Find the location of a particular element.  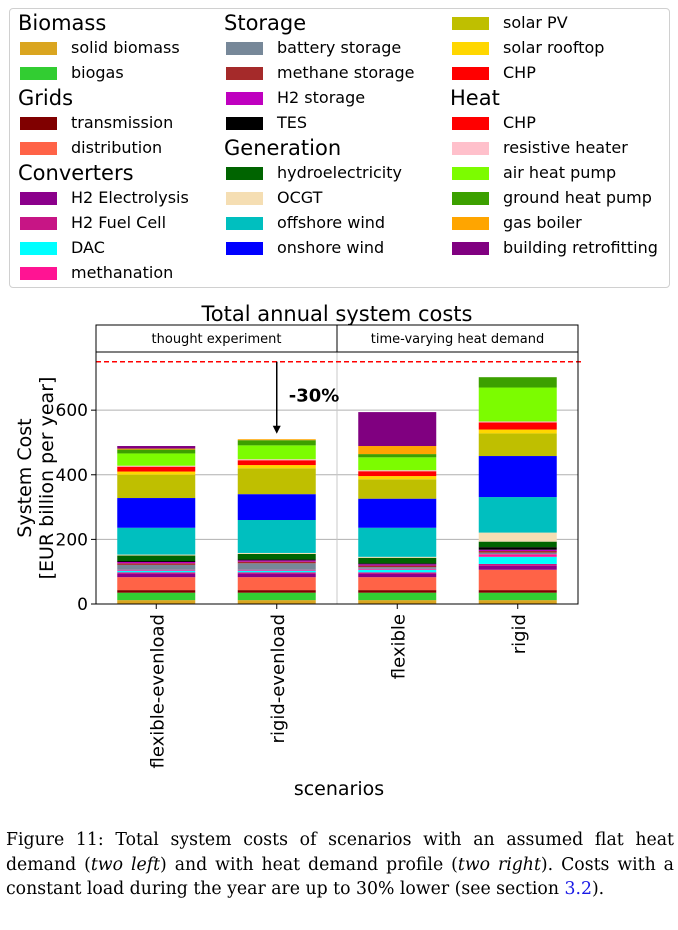

legend-entry: air heat pump is located at coordinates (534, 173).